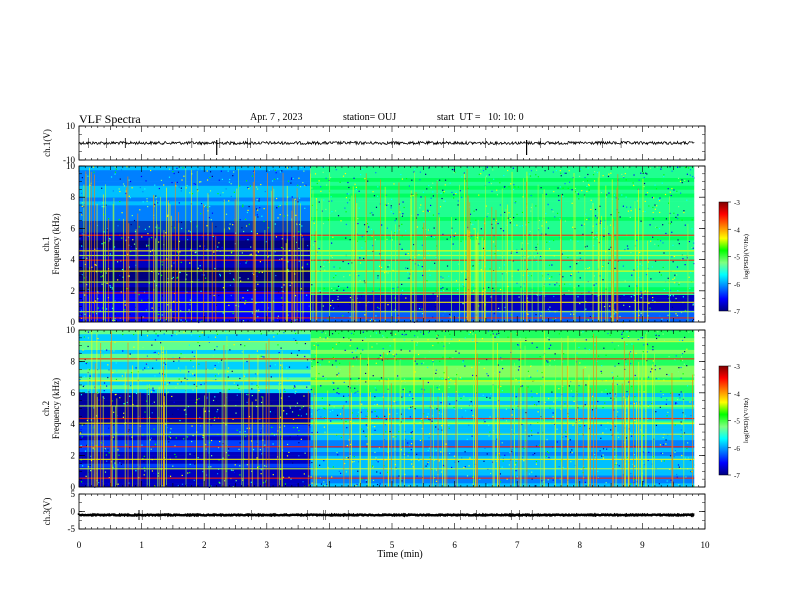 Image resolution: width=792 pixels, height=612 pixels. What do you see at coordinates (69, 160) in the screenshot?
I see `y-tick-label: -10` at bounding box center [69, 160].